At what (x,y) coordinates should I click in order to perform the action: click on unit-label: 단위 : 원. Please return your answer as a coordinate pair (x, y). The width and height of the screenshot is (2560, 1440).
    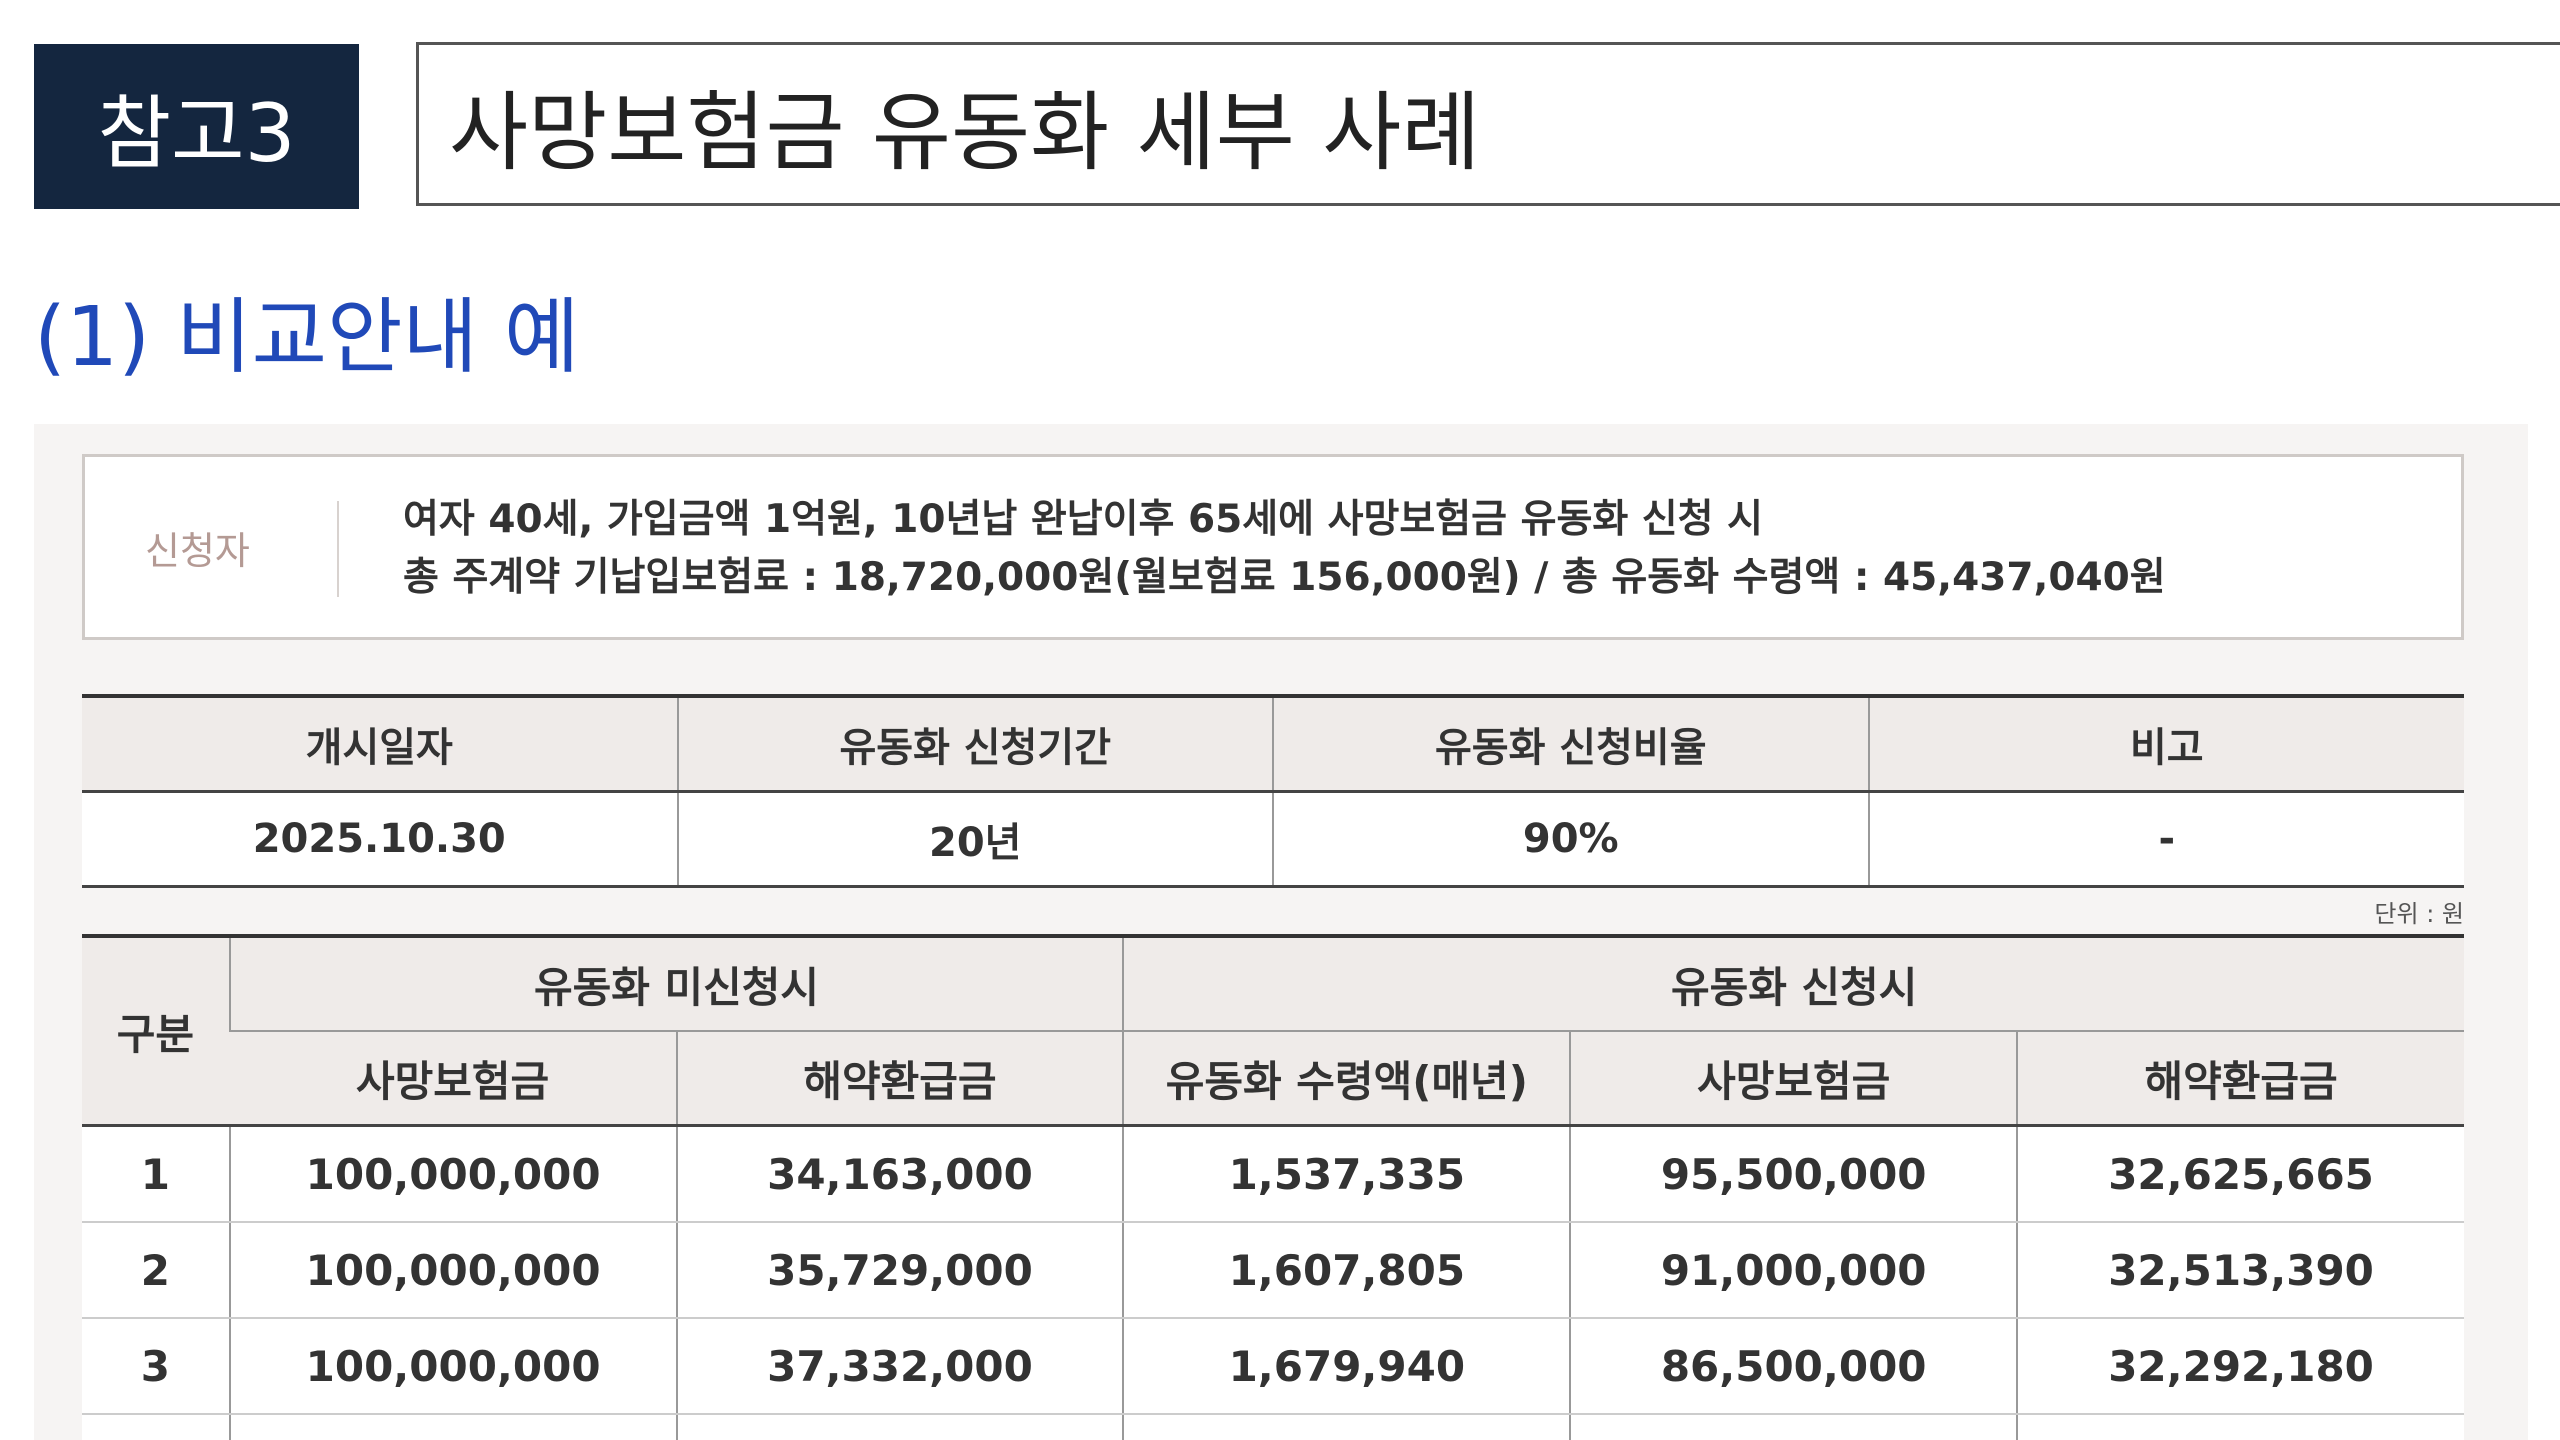
    Looking at the image, I should click on (2419, 914).